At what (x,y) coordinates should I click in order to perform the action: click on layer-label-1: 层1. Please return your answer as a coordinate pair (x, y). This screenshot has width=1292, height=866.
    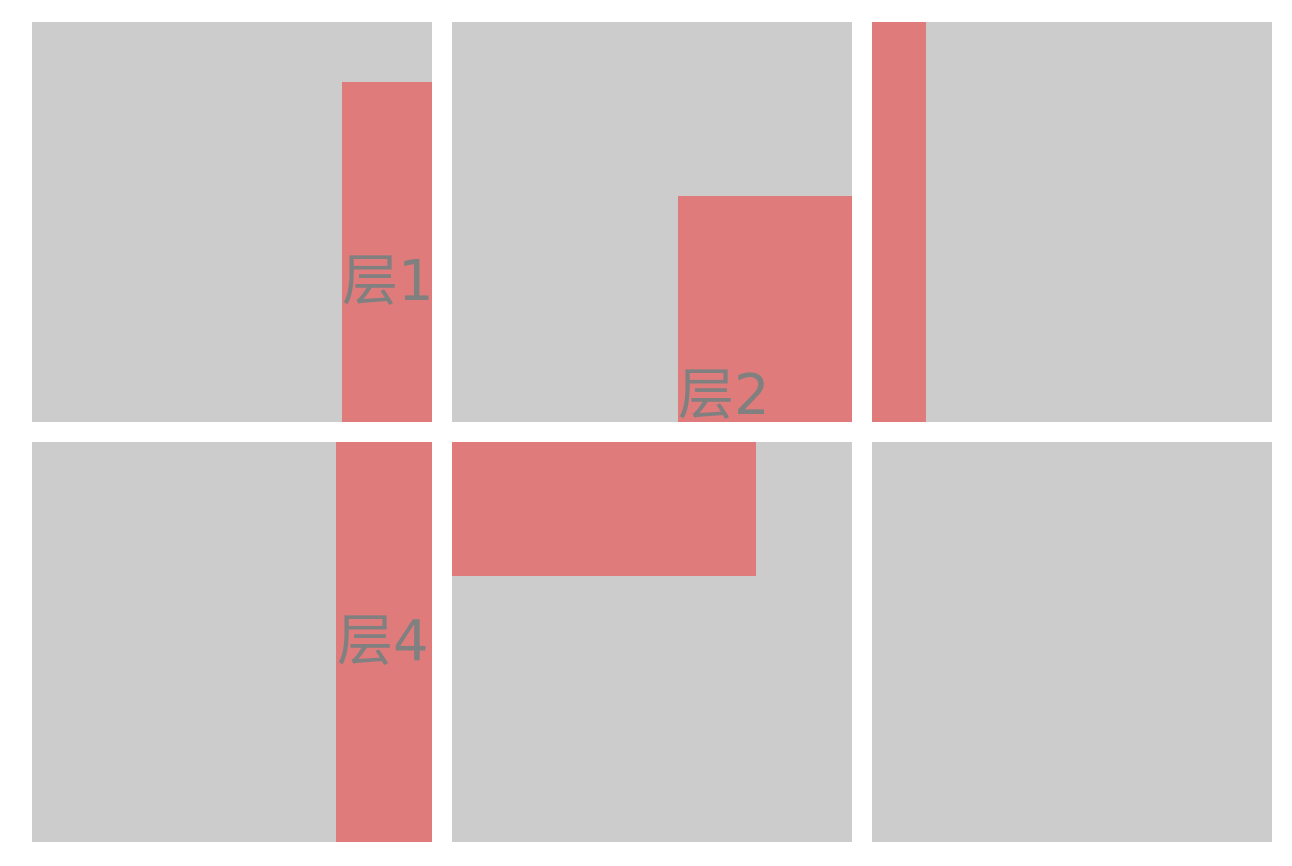
    Looking at the image, I should click on (387, 281).